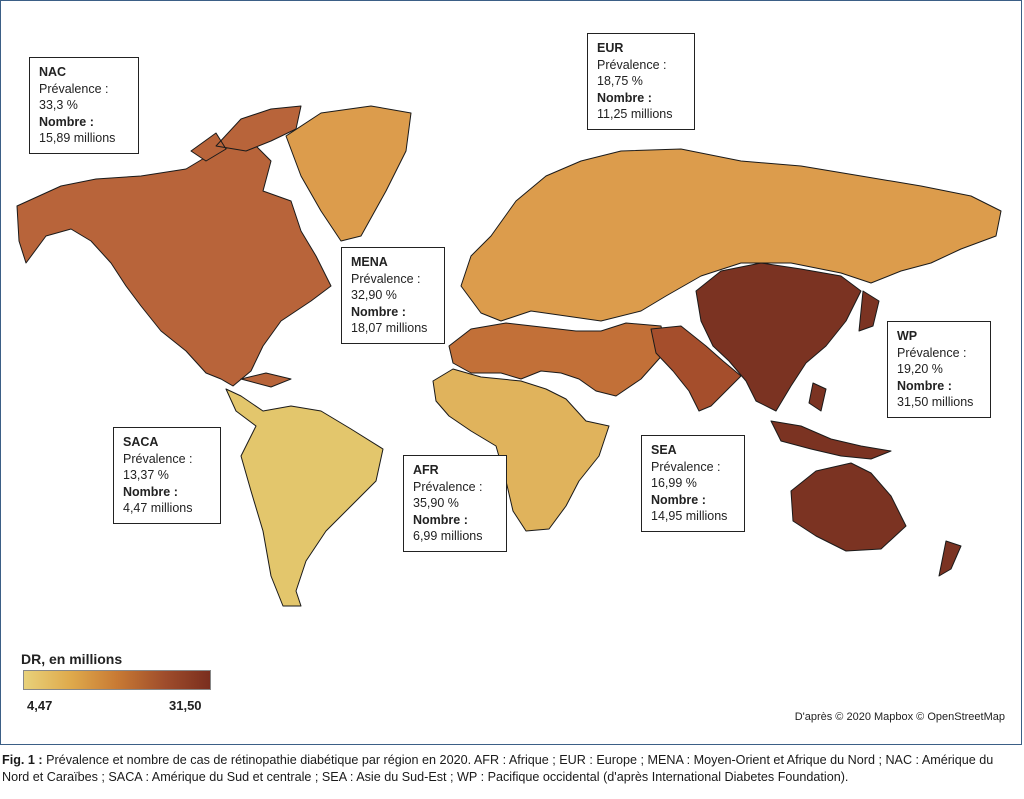  I want to click on region-nac-islands, so click(246, 246).